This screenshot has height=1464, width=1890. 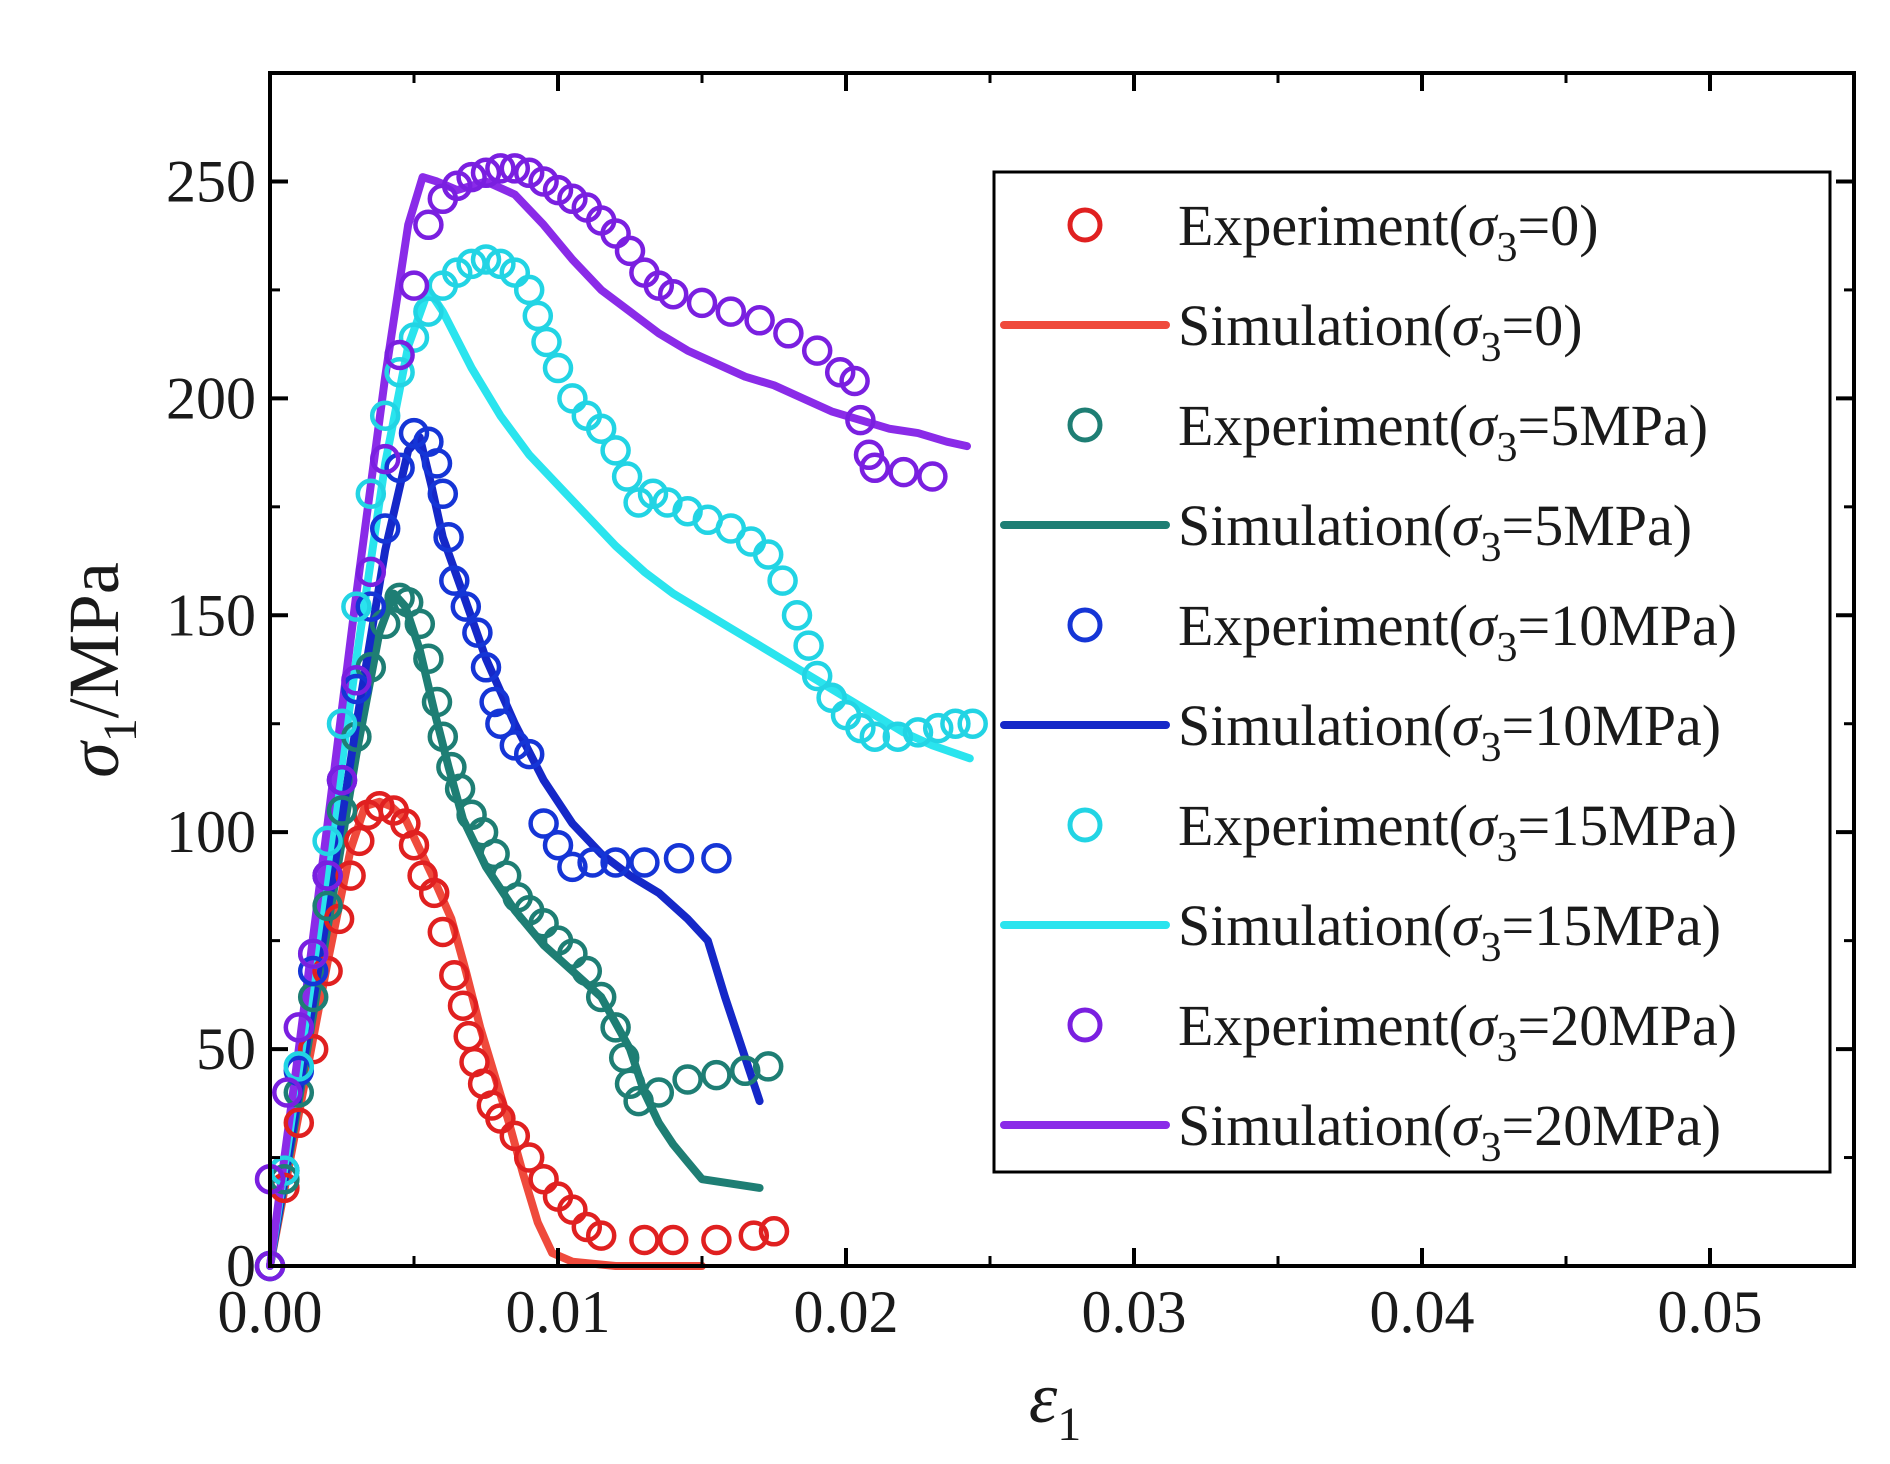 I want to click on legend-label-prefix: Simulation(, so click(x=1315, y=725).